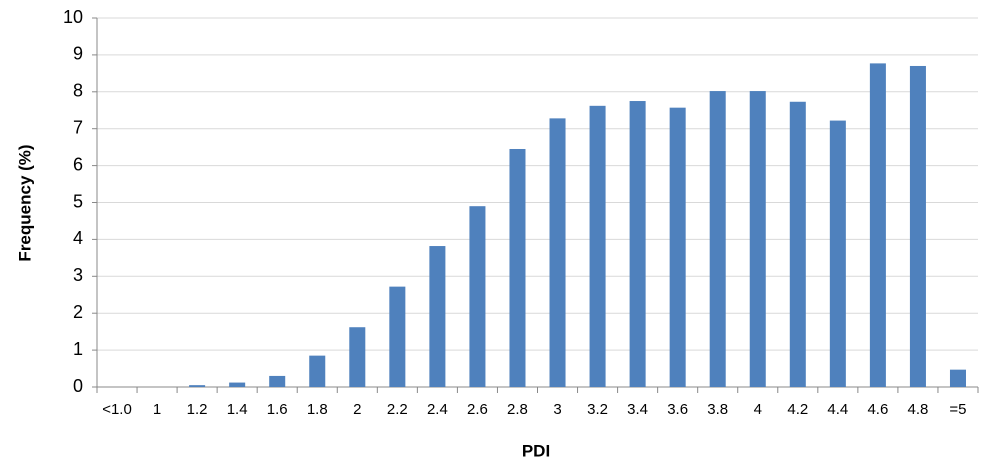 This screenshot has width=981, height=467. Describe the element at coordinates (637, 409) in the screenshot. I see `x-tick-label: 3.4` at that location.